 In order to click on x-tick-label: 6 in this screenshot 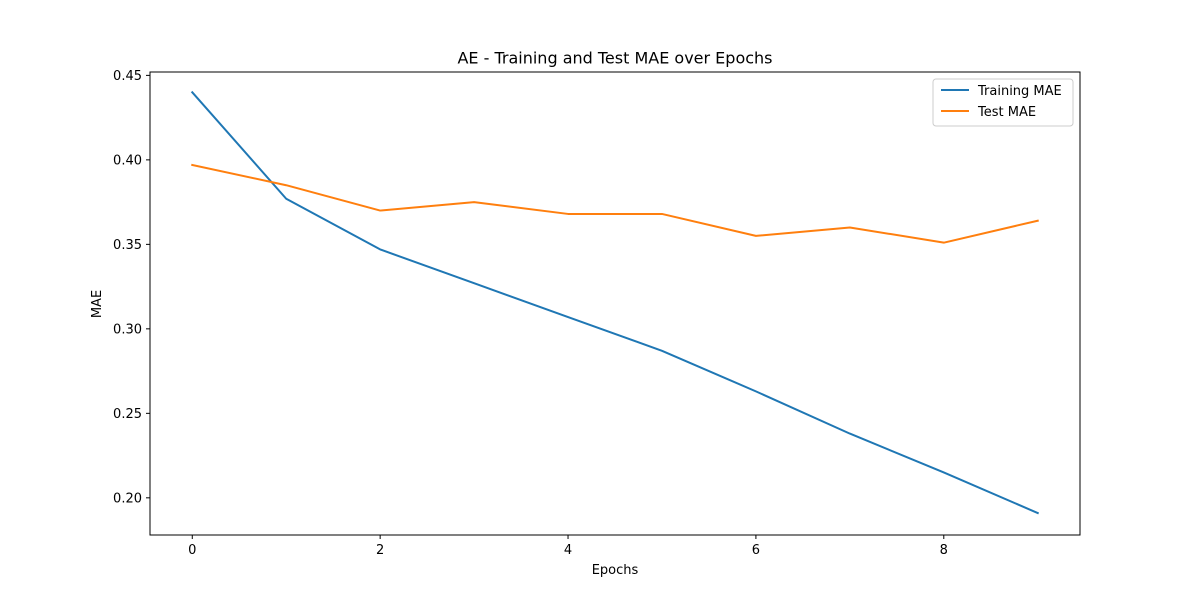, I will do `click(756, 550)`.